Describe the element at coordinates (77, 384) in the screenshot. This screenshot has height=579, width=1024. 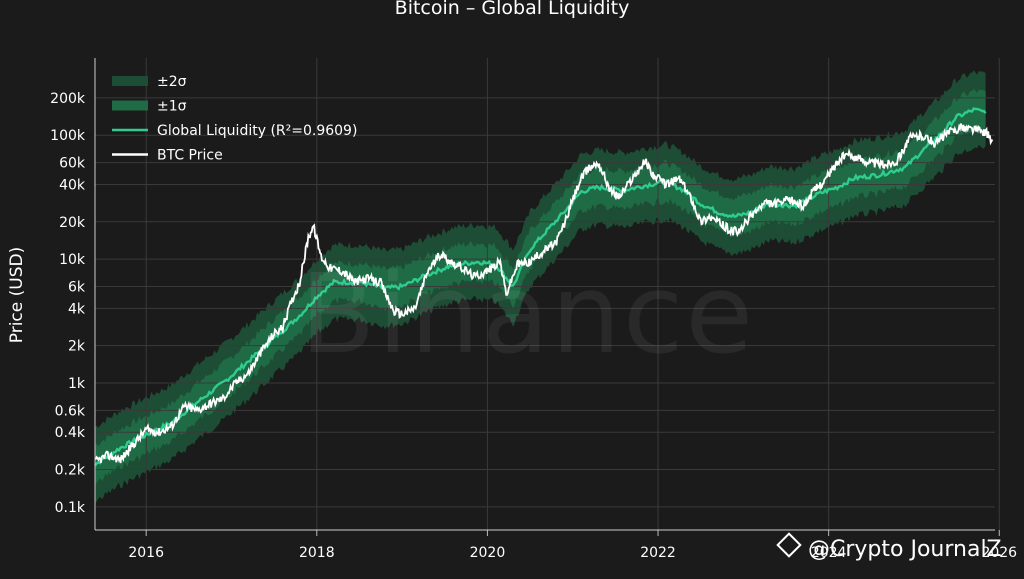
I see `y-tick-label: 1k` at that location.